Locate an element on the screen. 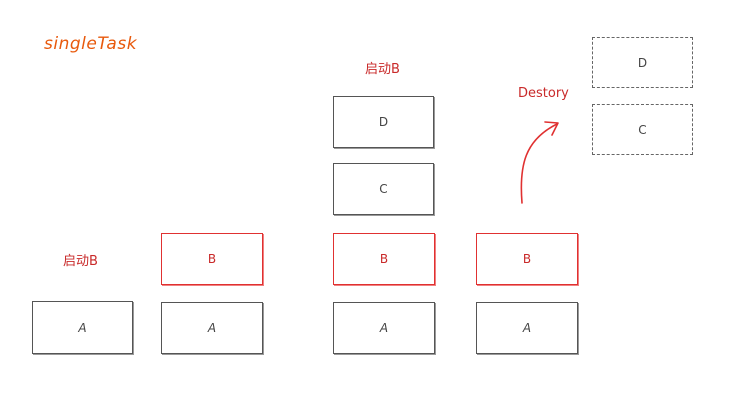 This screenshot has height=400, width=733. stack1-activity-a: A is located at coordinates (82, 327).